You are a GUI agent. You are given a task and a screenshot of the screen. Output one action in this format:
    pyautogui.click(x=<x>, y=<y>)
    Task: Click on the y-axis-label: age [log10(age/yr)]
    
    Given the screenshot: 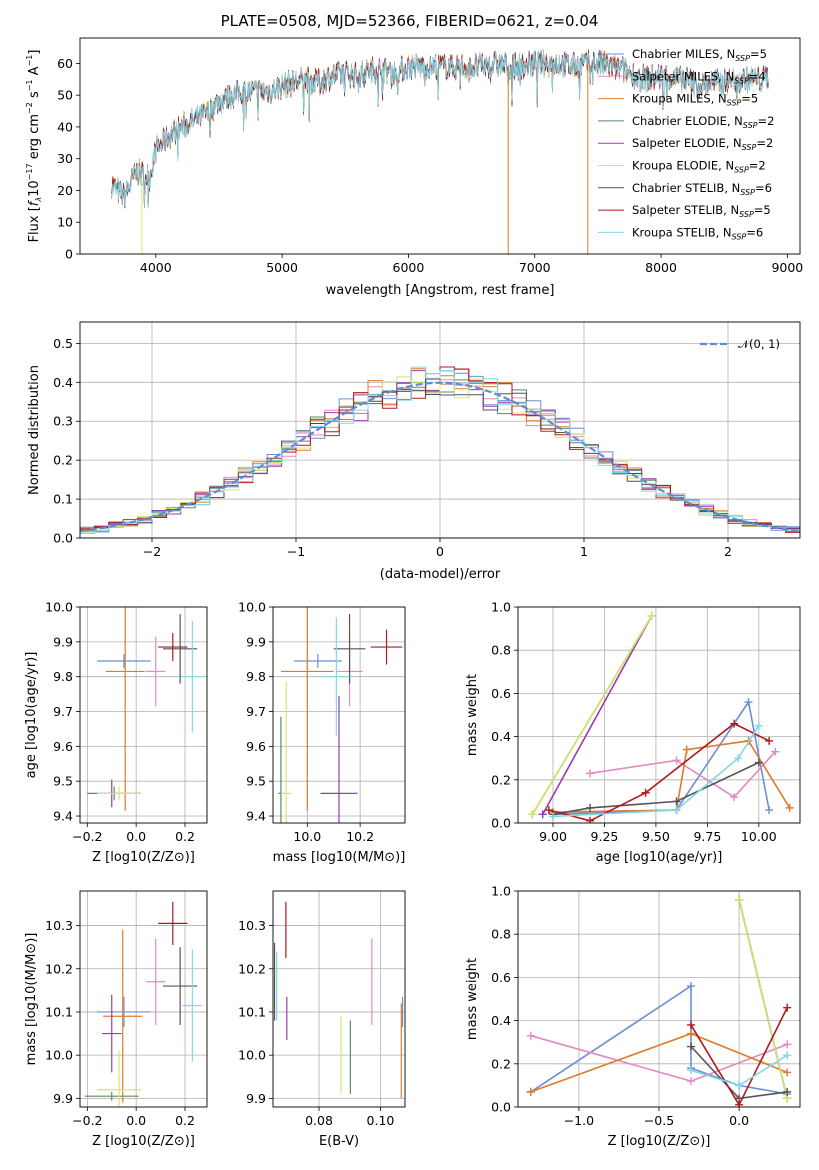 What is the action you would take?
    pyautogui.click(x=31, y=715)
    